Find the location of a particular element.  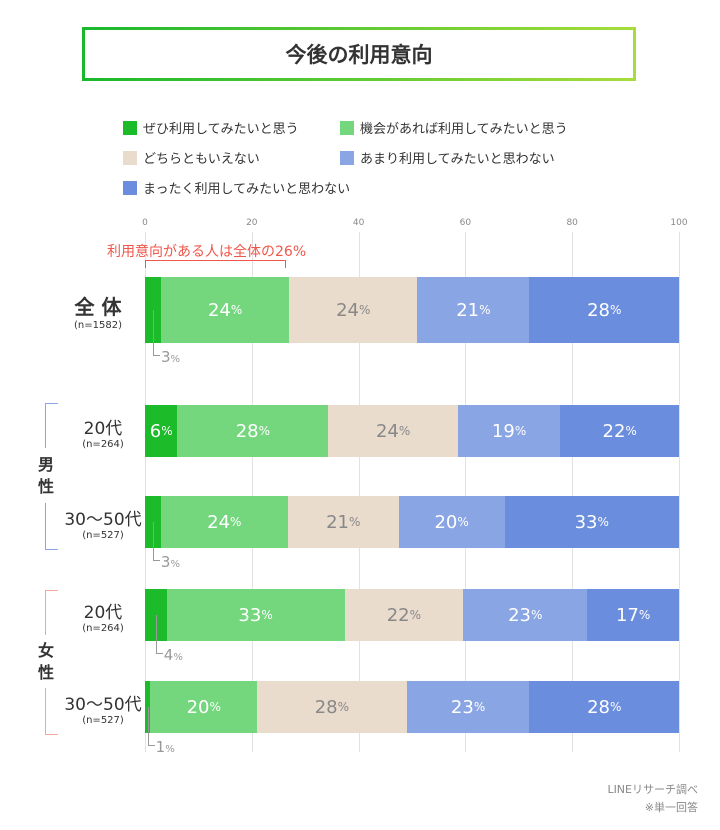

legend-item: どちらともいえない is located at coordinates (191, 157).